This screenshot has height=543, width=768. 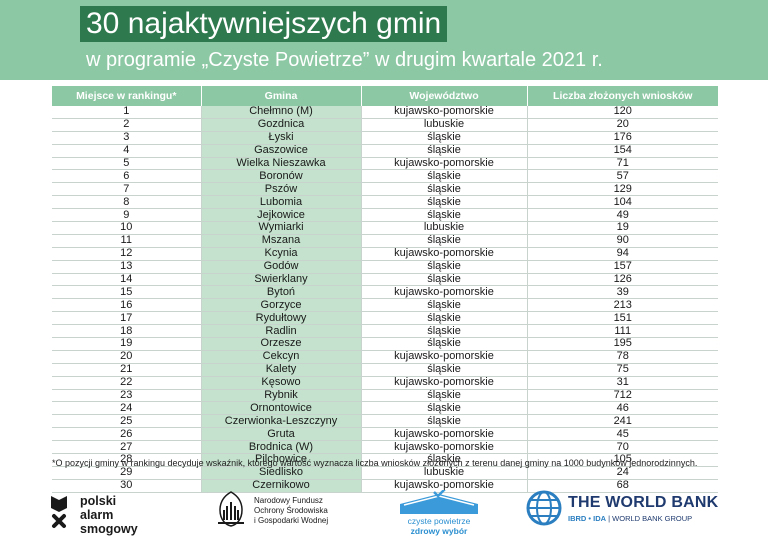 What do you see at coordinates (127, 176) in the screenshot?
I see `rank-cell: 6` at bounding box center [127, 176].